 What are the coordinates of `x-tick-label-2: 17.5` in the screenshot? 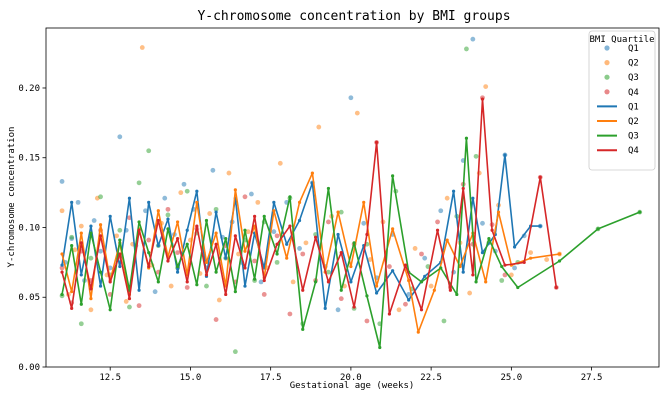 It's located at (271, 378).